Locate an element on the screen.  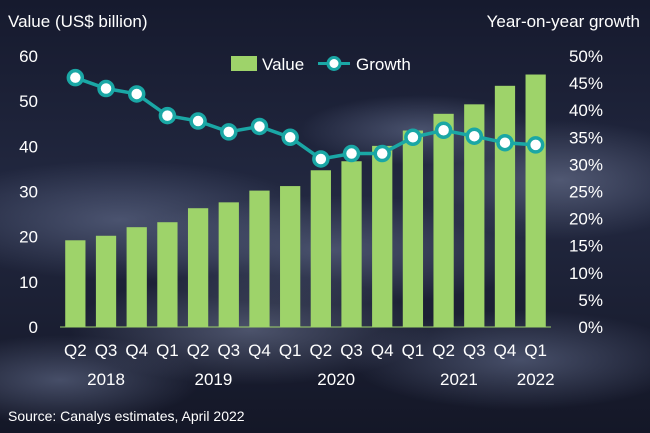
year-labels: 2018 2019 2020 2021 2022 is located at coordinates (320, 379).